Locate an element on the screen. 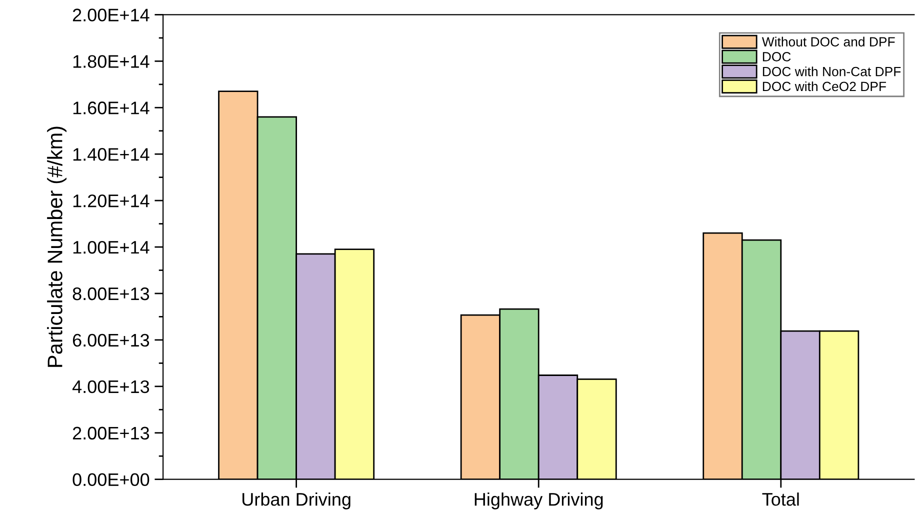 This screenshot has height=525, width=916. x-tick-label: Highway Driving is located at coordinates (538, 501).